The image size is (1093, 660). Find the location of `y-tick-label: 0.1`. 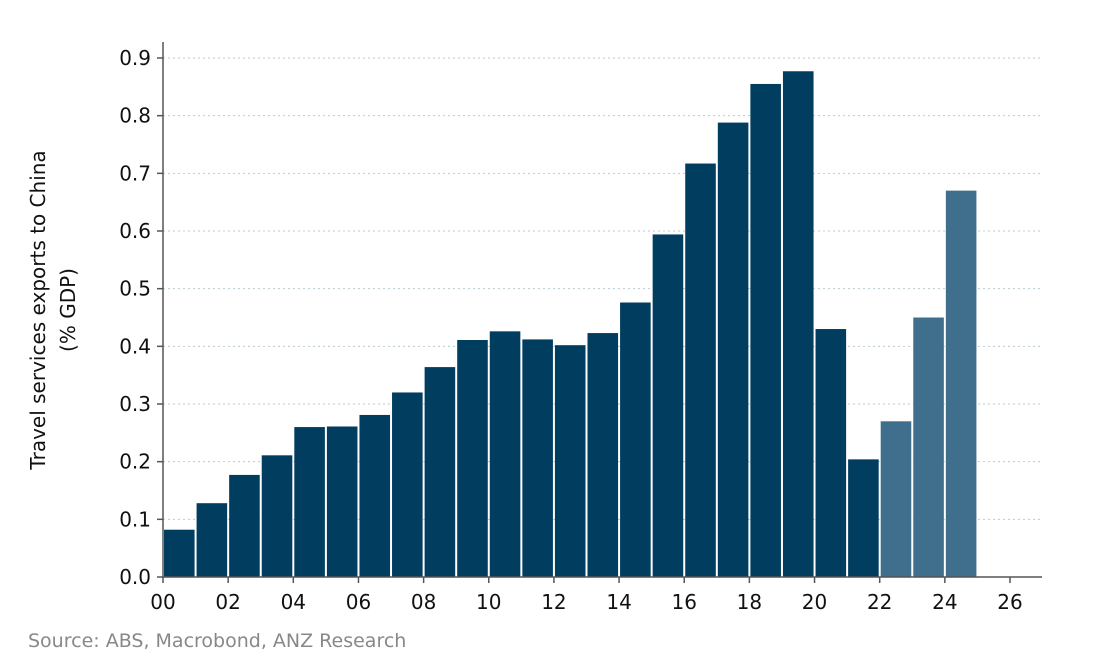

y-tick-label: 0.1 is located at coordinates (135, 519).